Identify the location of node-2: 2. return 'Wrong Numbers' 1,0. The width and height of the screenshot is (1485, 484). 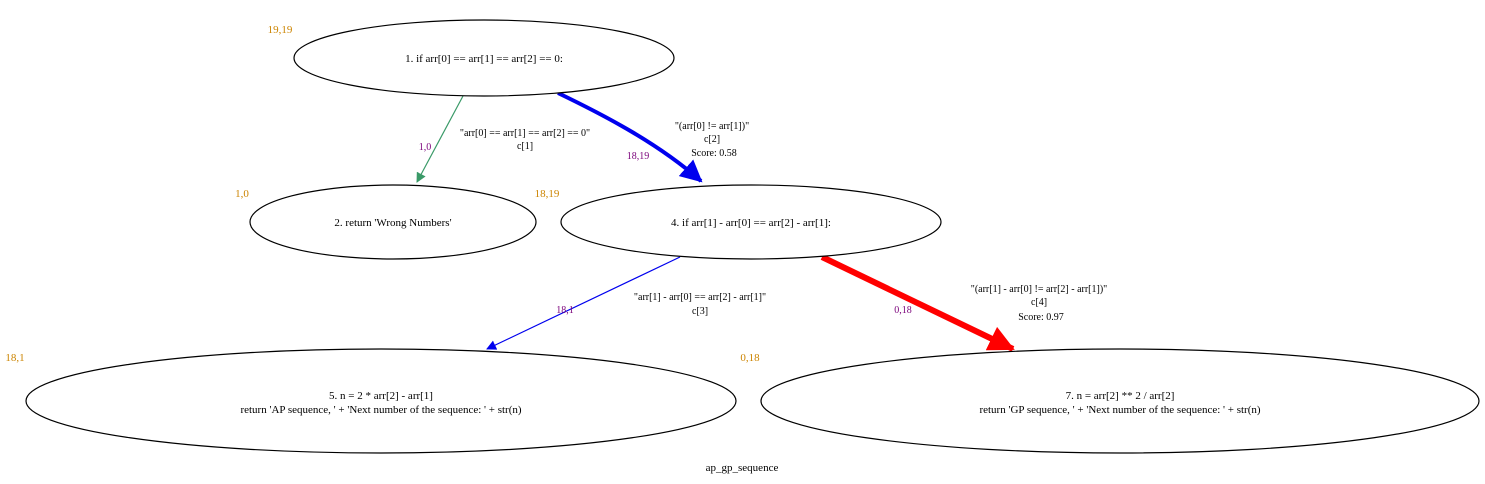
(386, 222).